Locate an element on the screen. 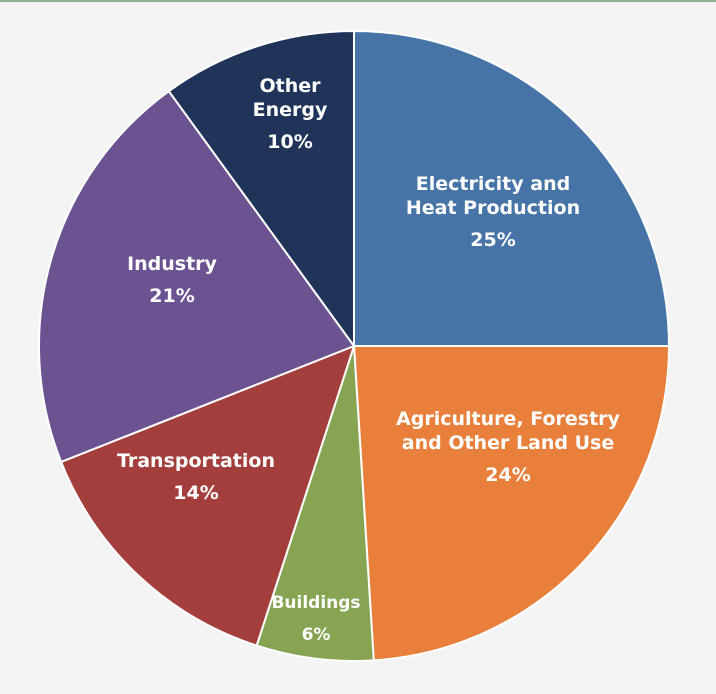 This screenshot has height=694, width=716. slice-percent-agriculture-forestry-and-other-land-use: 24% is located at coordinates (507, 475).